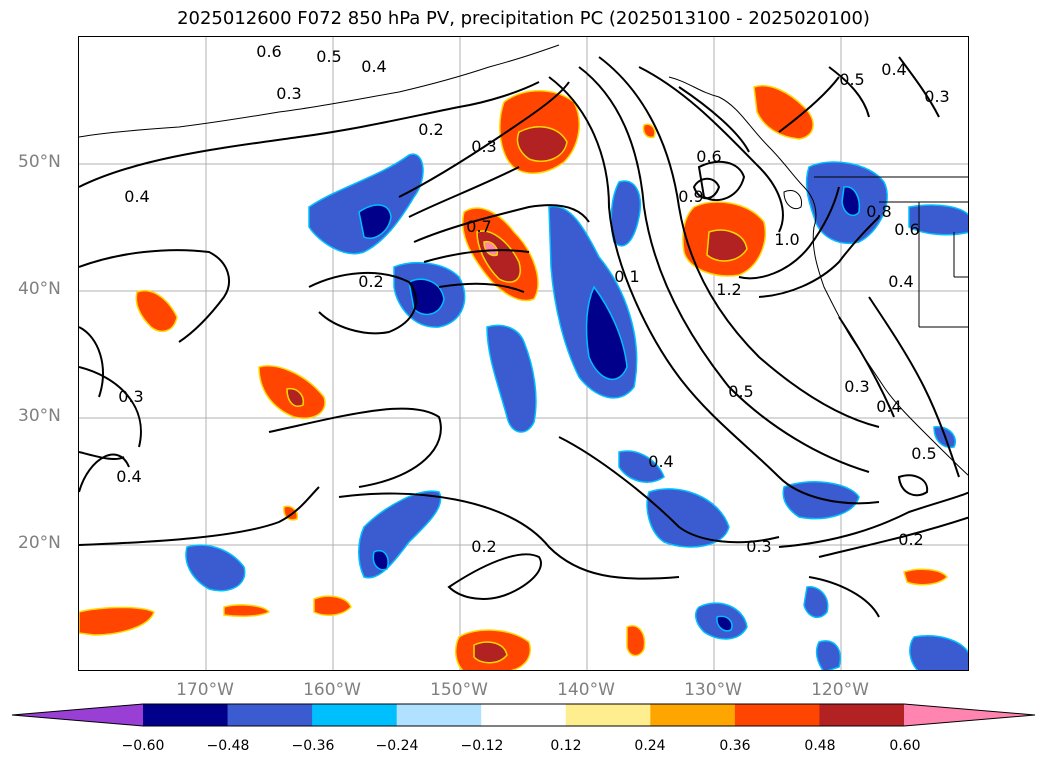 This screenshot has width=1047, height=765. I want to click on lon-label-120w: 120°W, so click(840, 690).